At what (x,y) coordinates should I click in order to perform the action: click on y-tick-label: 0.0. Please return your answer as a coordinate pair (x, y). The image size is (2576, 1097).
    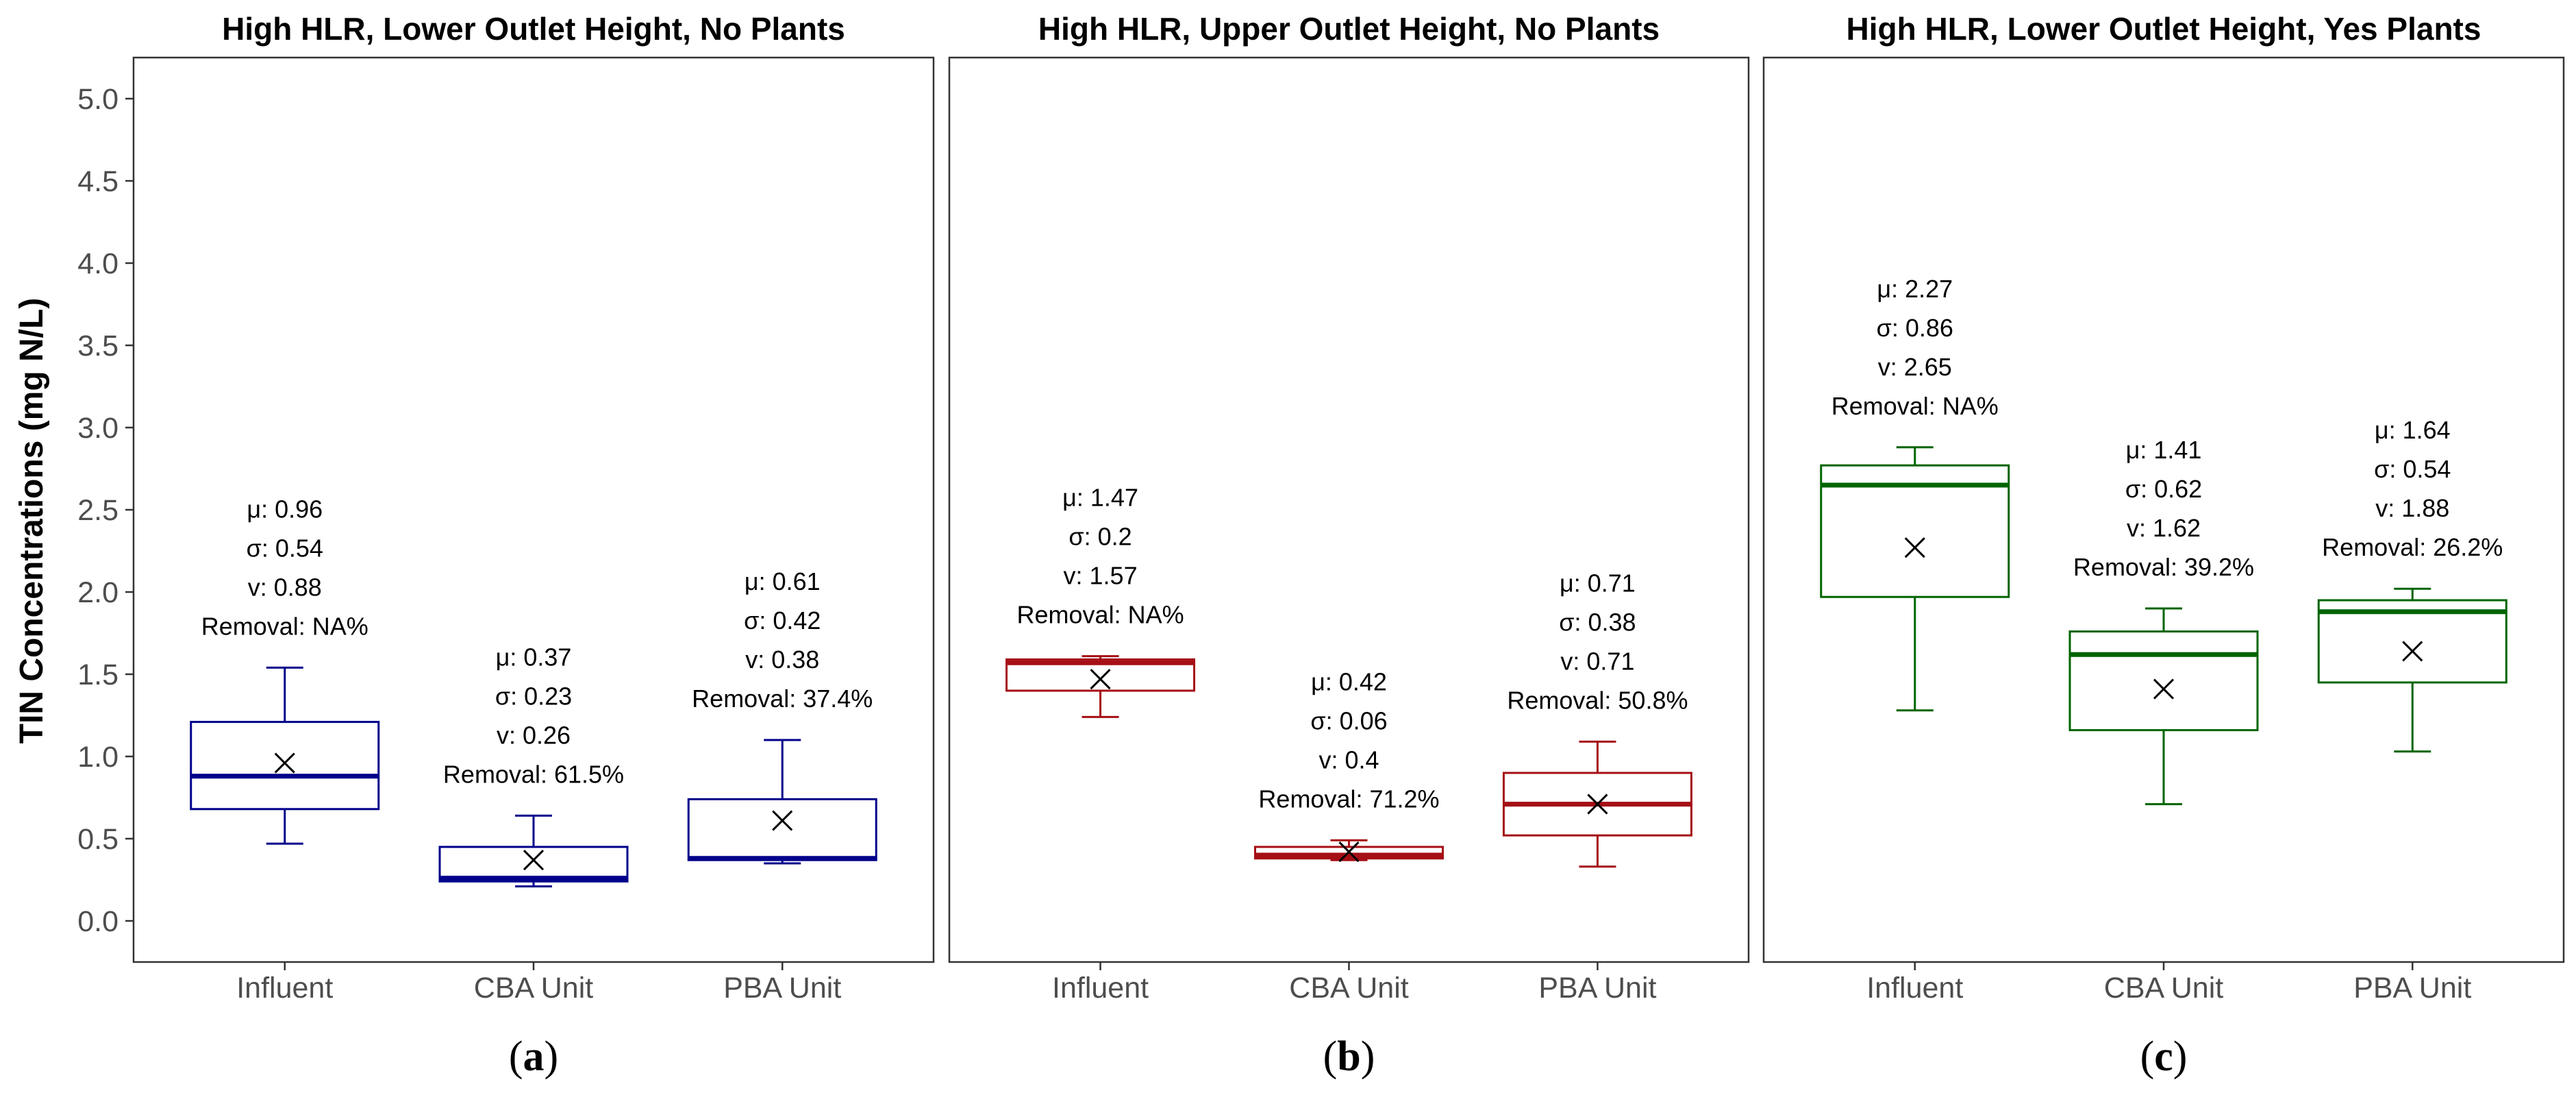
    Looking at the image, I should click on (97, 922).